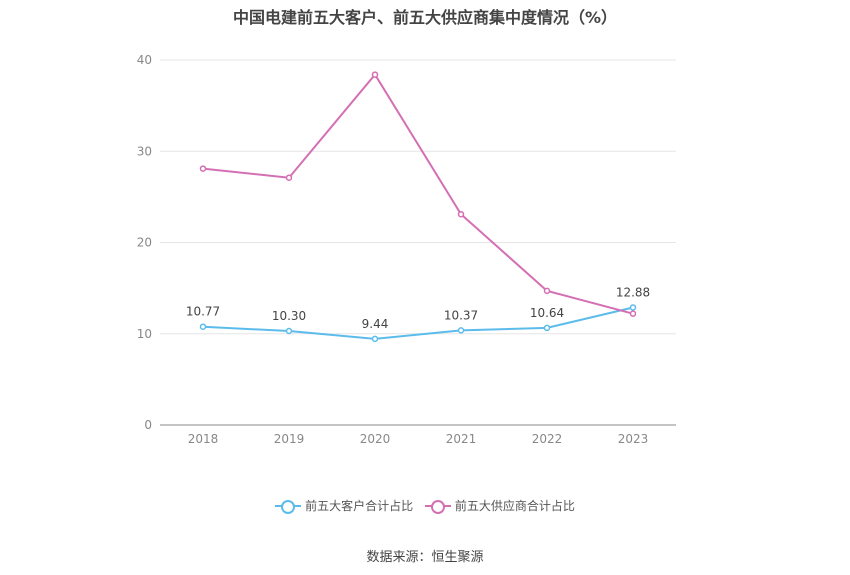 The image size is (850, 575). Describe the element at coordinates (148, 425) in the screenshot. I see `y-tick-label: 0` at that location.